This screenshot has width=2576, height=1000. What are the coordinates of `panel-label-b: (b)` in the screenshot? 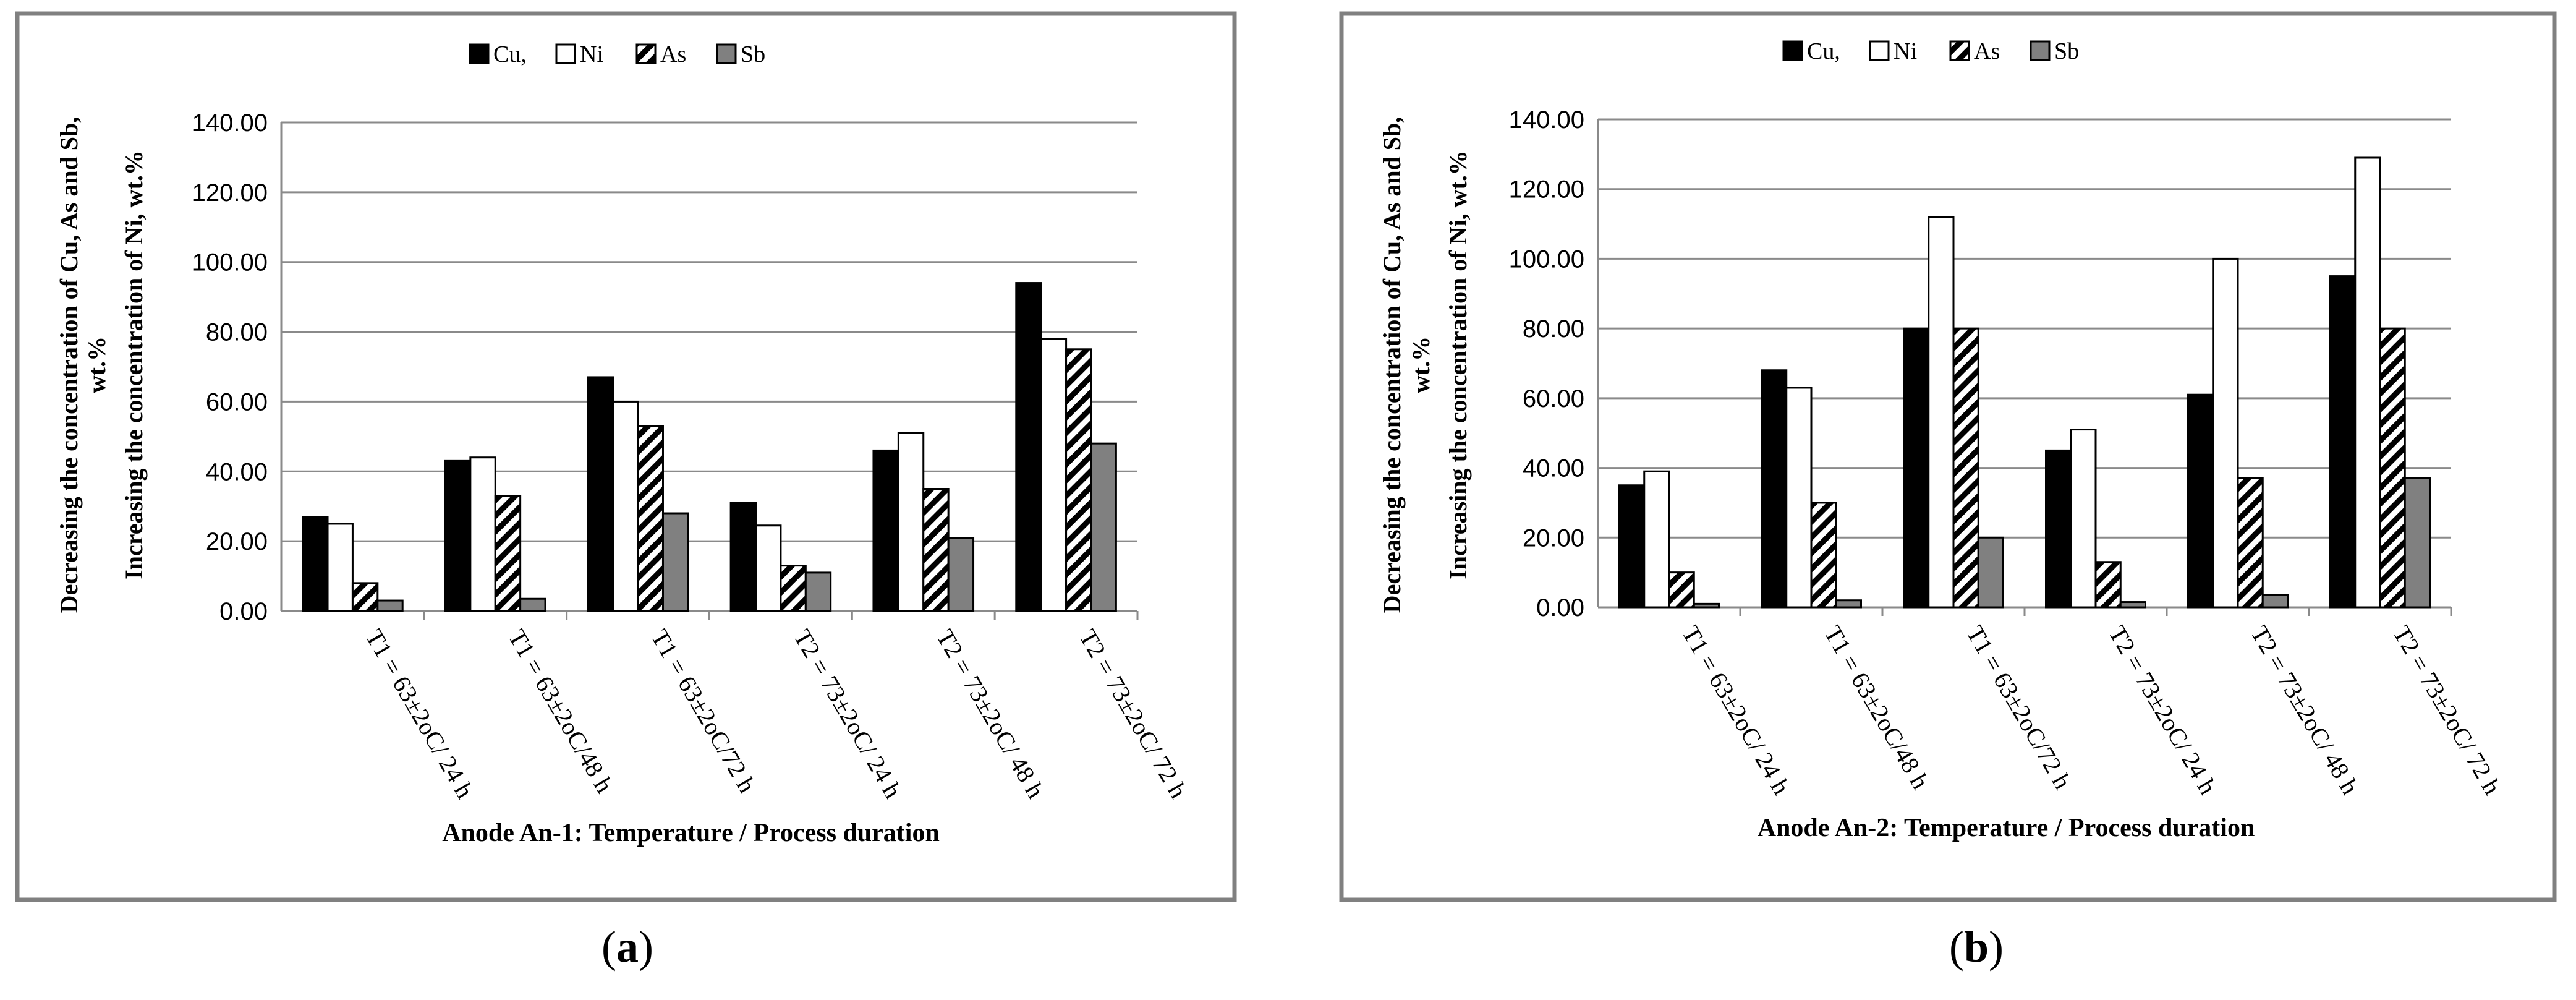 It's located at (1976, 947).